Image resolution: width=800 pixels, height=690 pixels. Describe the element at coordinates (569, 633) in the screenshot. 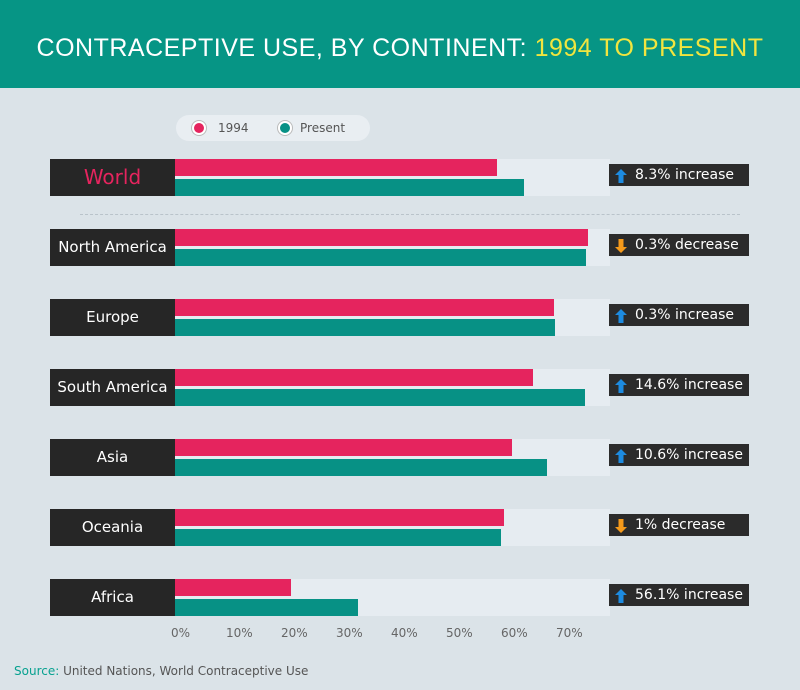

I see `x-tick-7: 70%` at that location.